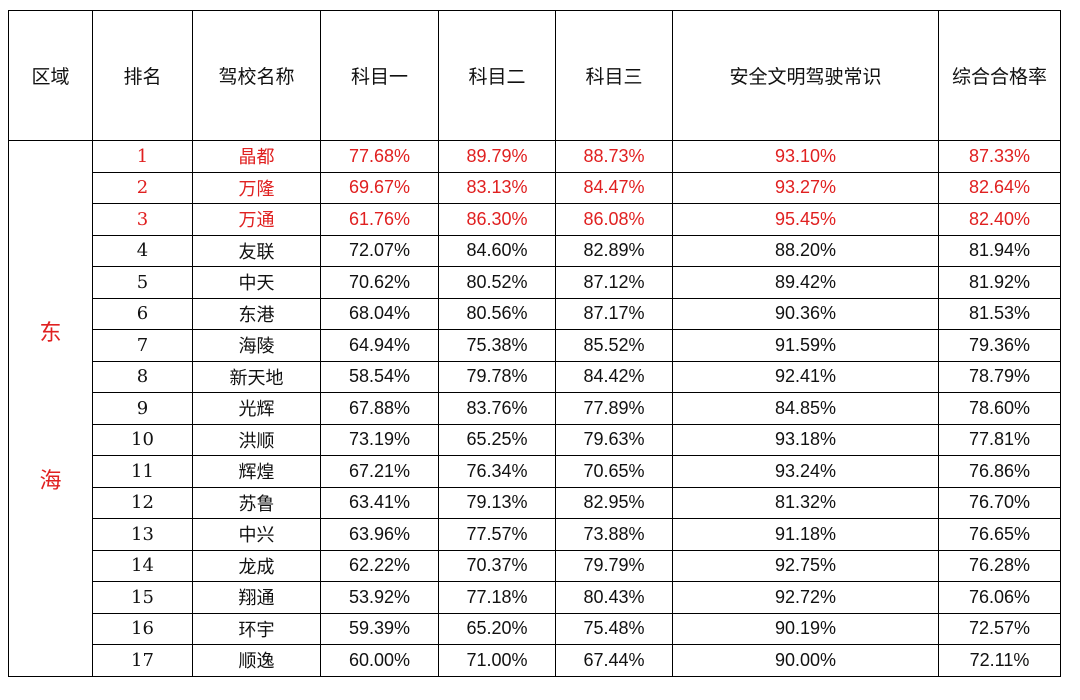 This screenshot has width=1080, height=700. What do you see at coordinates (614, 597) in the screenshot?
I see `subject-3-cell: 80.43%` at bounding box center [614, 597].